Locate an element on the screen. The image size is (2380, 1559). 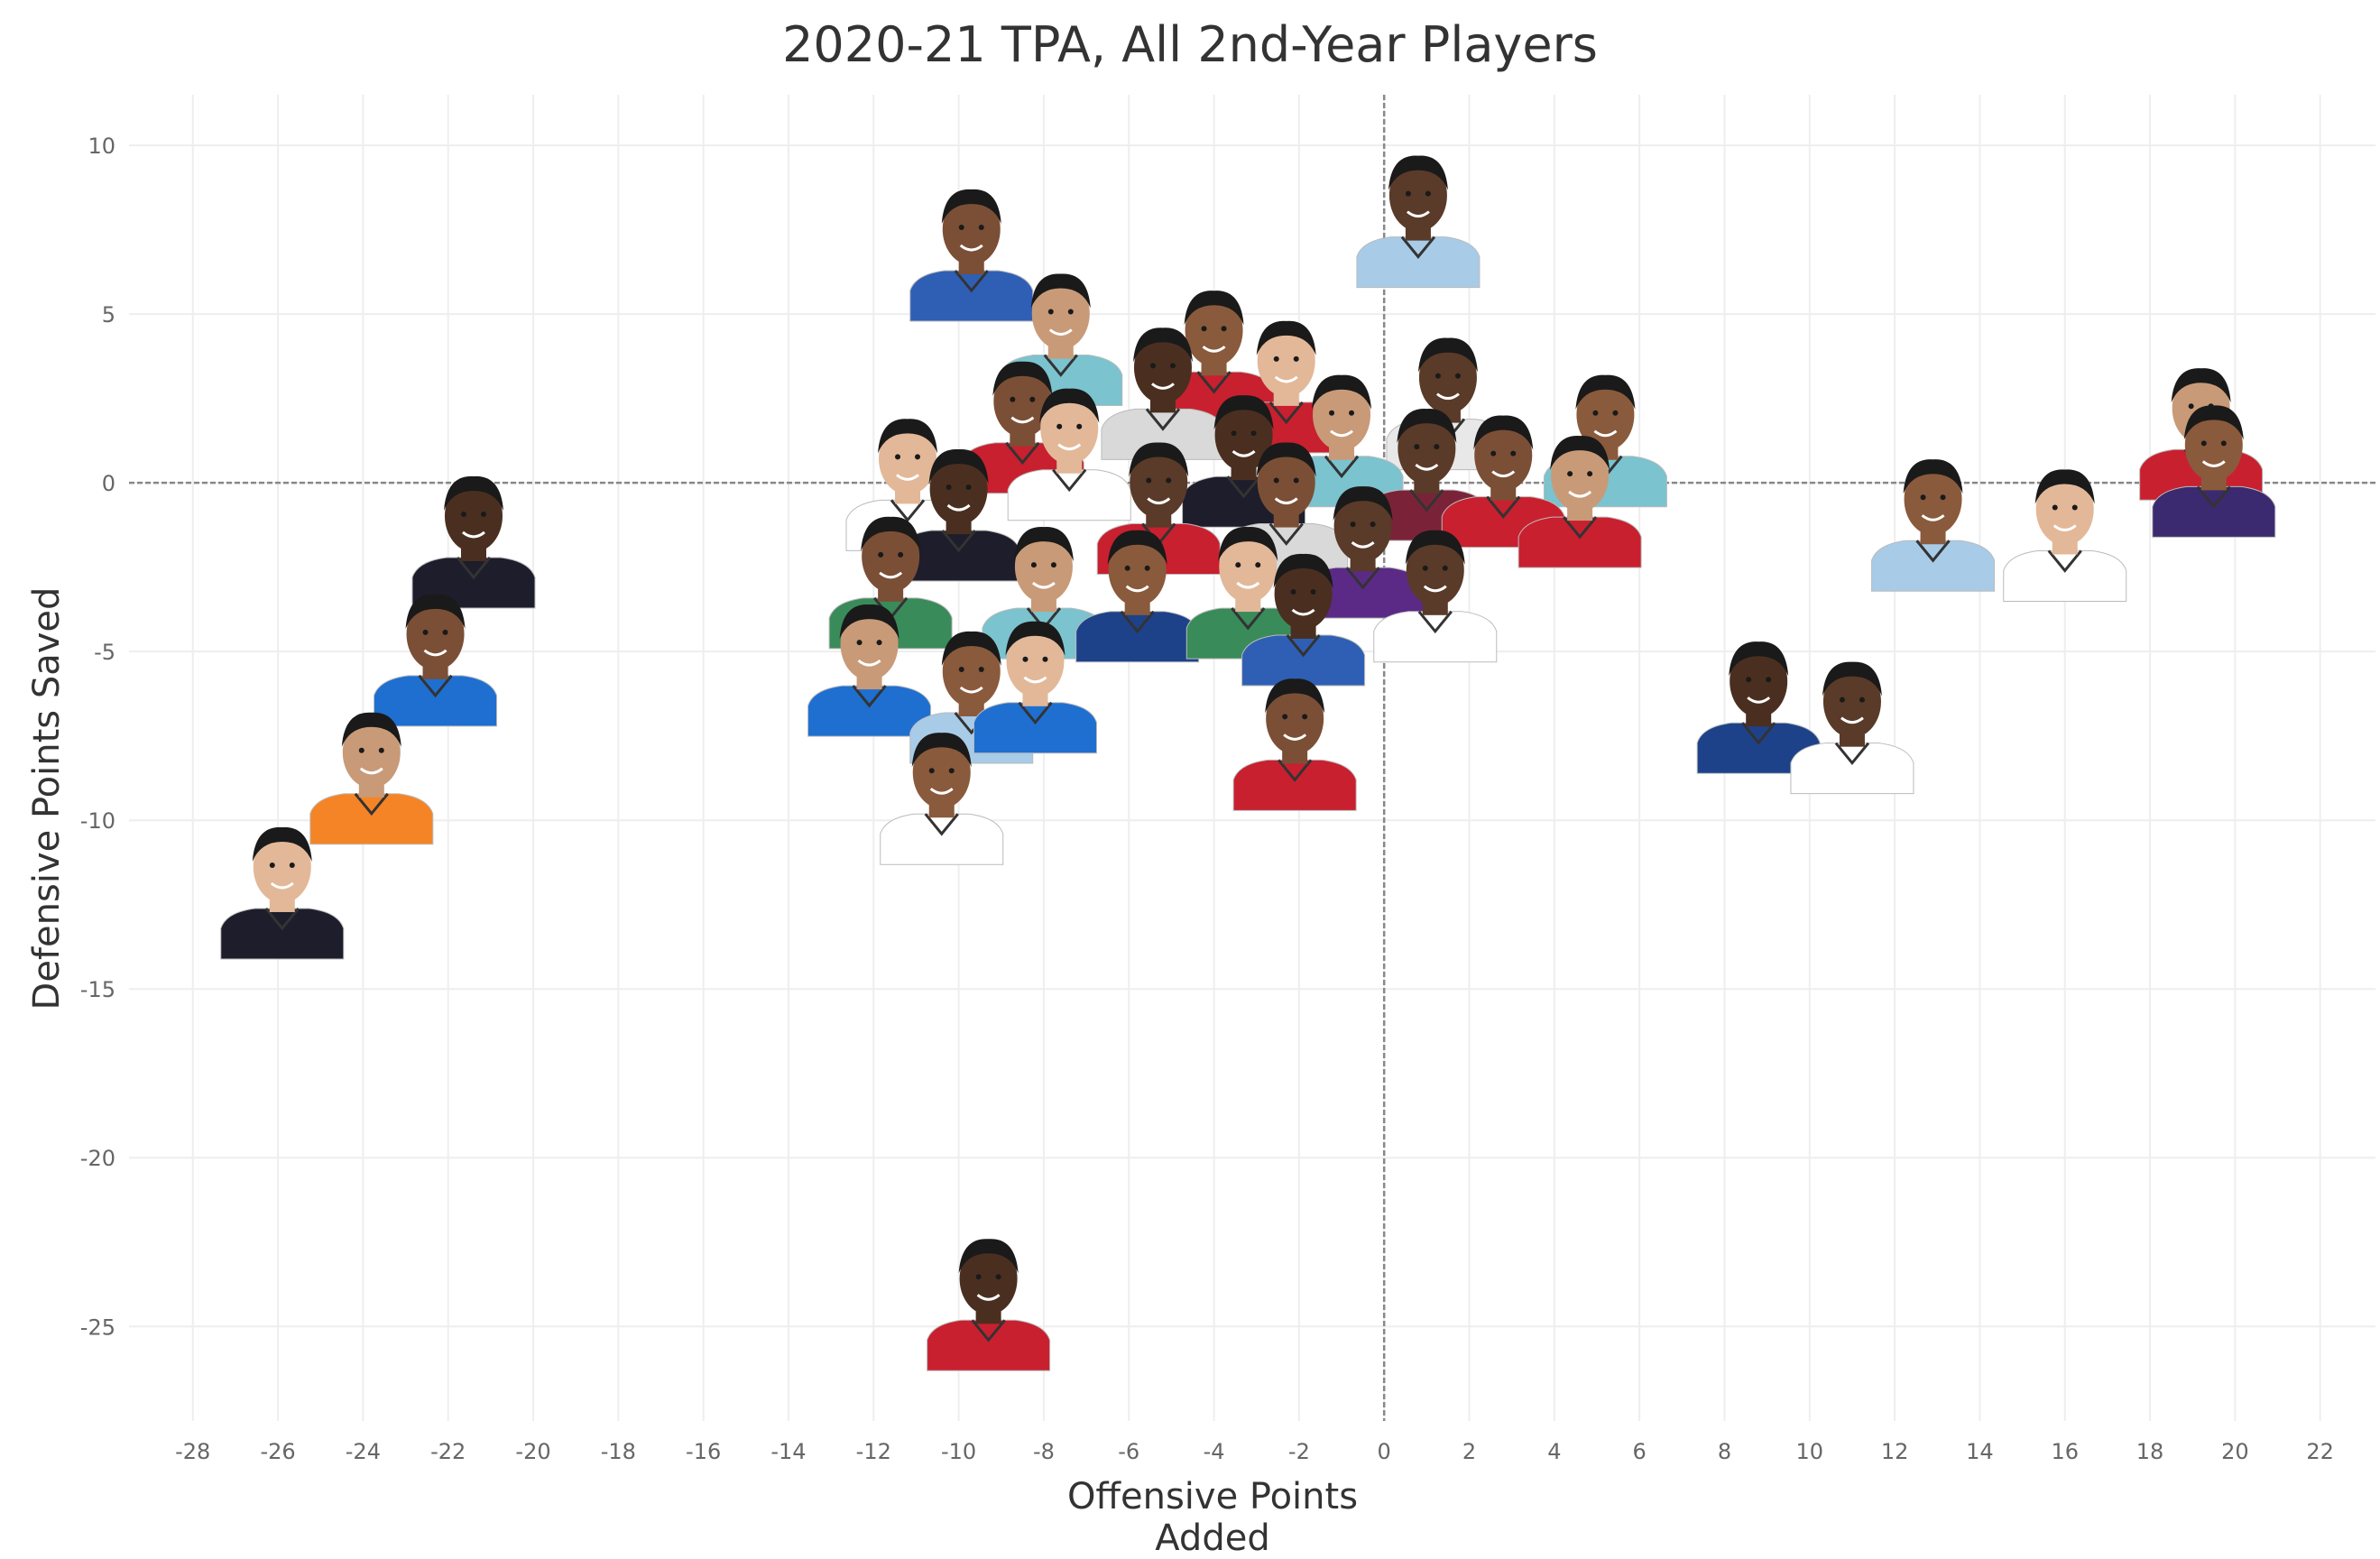
x-tick-label: -6 is located at coordinates (1128, 1451).